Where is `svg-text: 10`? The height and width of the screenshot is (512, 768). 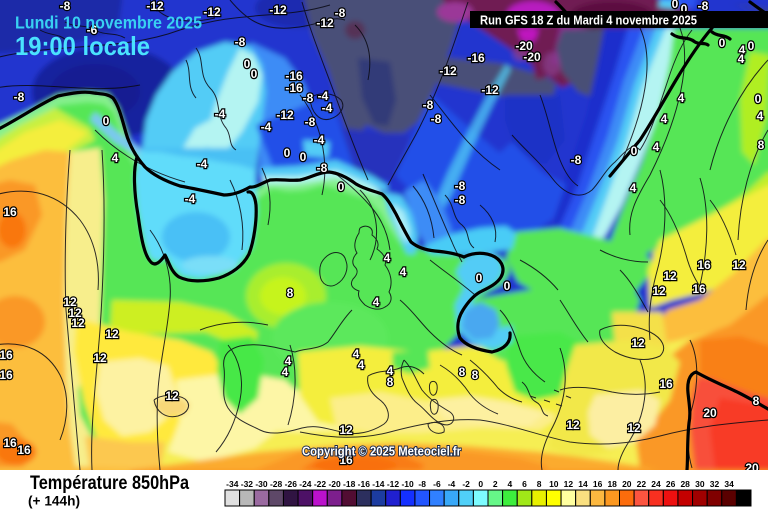
svg-text: 10 is located at coordinates (554, 484).